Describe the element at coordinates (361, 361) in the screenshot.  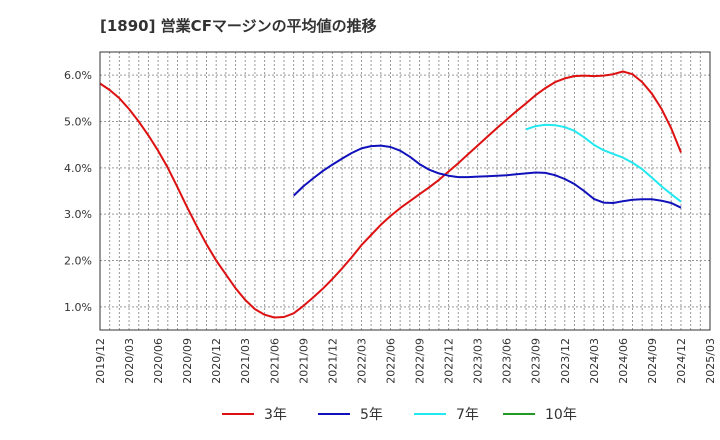
I see `x-tick-label: 2022/03` at that location.